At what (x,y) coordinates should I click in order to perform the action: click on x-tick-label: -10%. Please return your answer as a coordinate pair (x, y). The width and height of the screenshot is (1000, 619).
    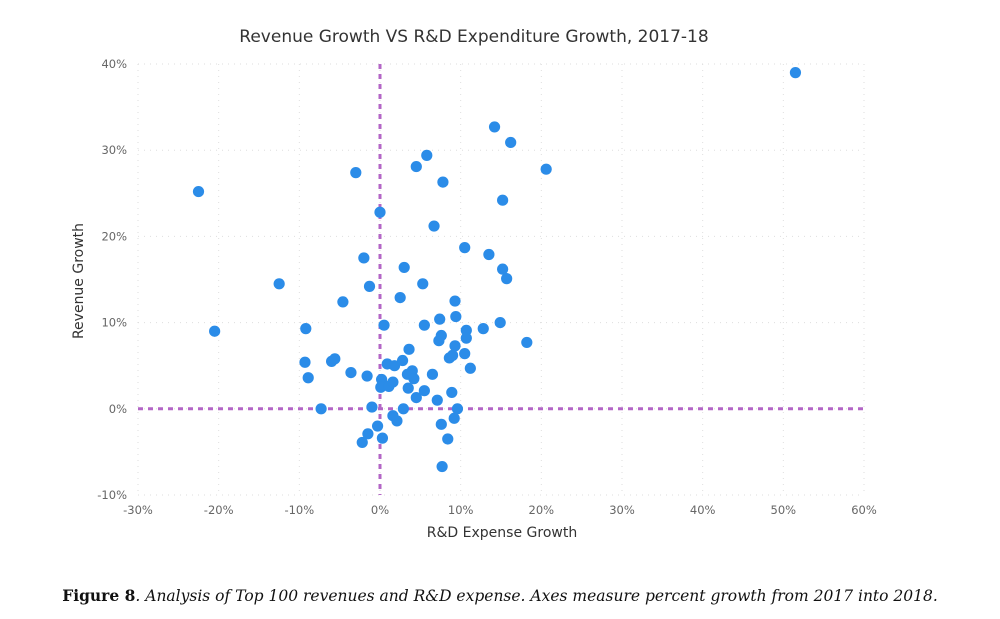
    Looking at the image, I should click on (299, 510).